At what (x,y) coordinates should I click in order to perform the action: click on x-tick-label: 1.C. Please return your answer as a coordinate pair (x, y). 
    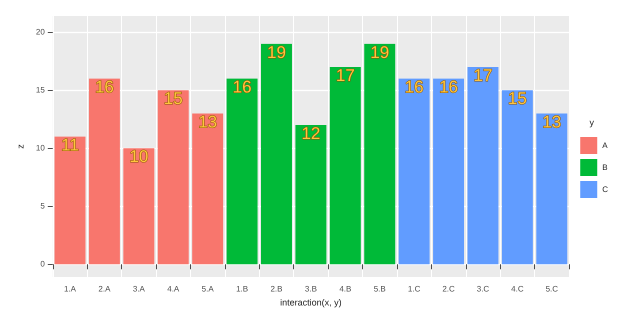
    Looking at the image, I should click on (414, 289).